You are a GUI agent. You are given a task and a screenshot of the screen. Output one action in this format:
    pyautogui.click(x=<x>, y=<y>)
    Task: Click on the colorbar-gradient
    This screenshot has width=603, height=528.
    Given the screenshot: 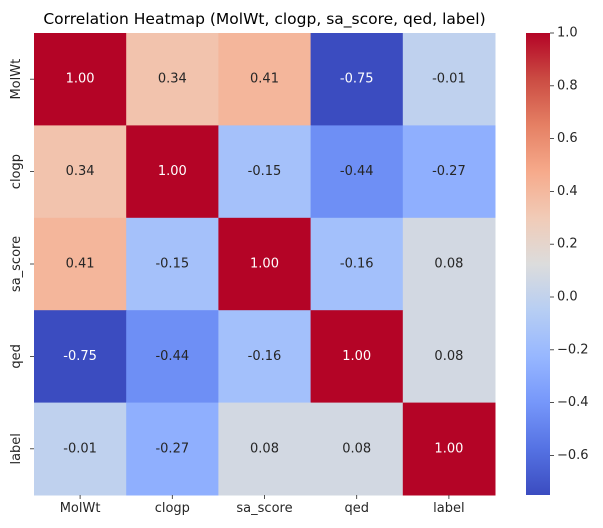 What is the action you would take?
    pyautogui.click(x=538, y=264)
    